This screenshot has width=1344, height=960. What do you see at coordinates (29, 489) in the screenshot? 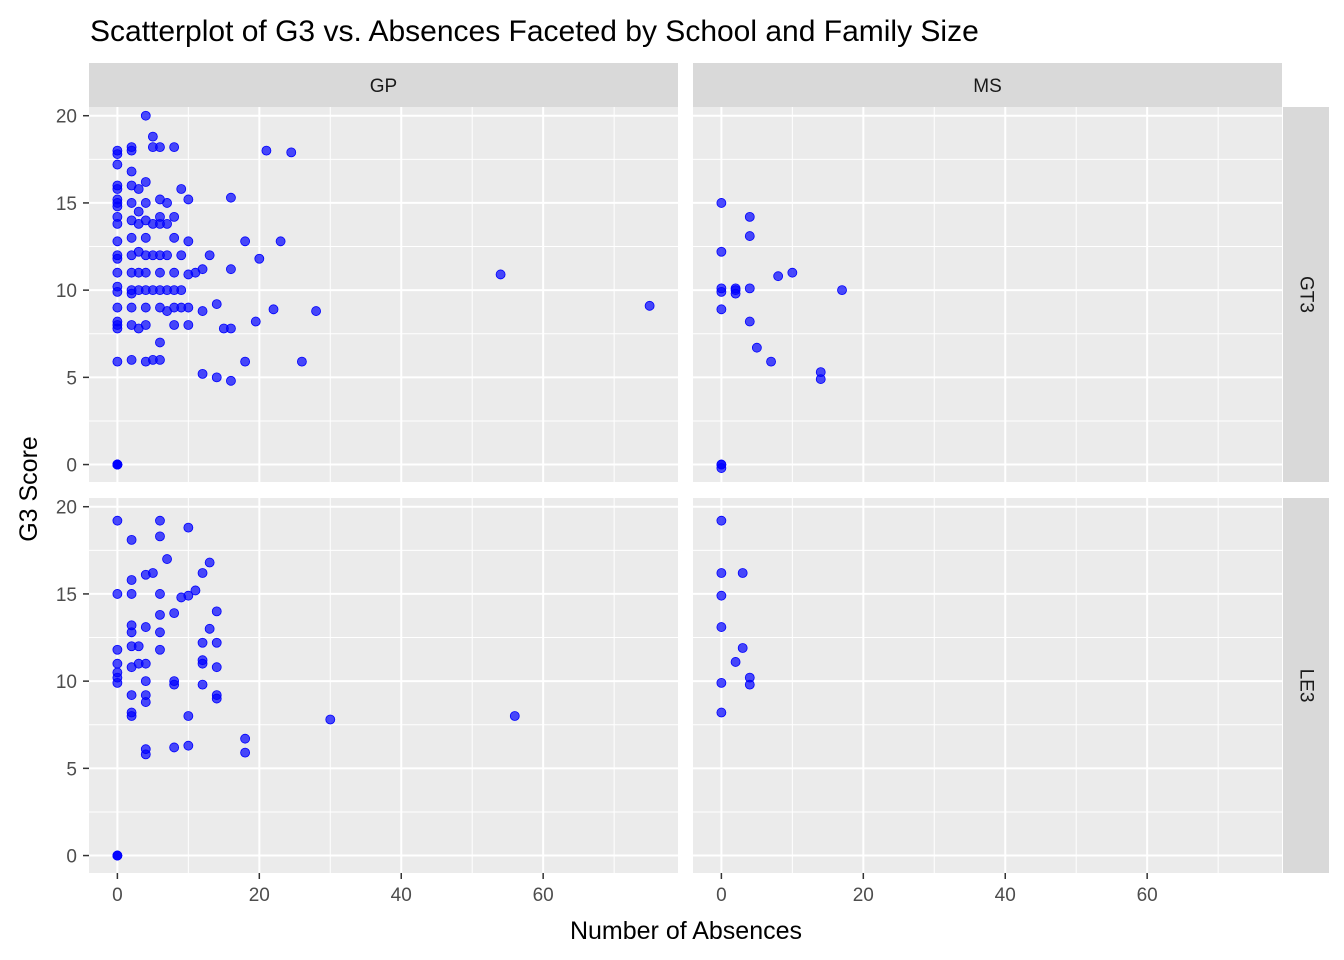
I see `y-axis-title: G3 Score` at bounding box center [29, 489].